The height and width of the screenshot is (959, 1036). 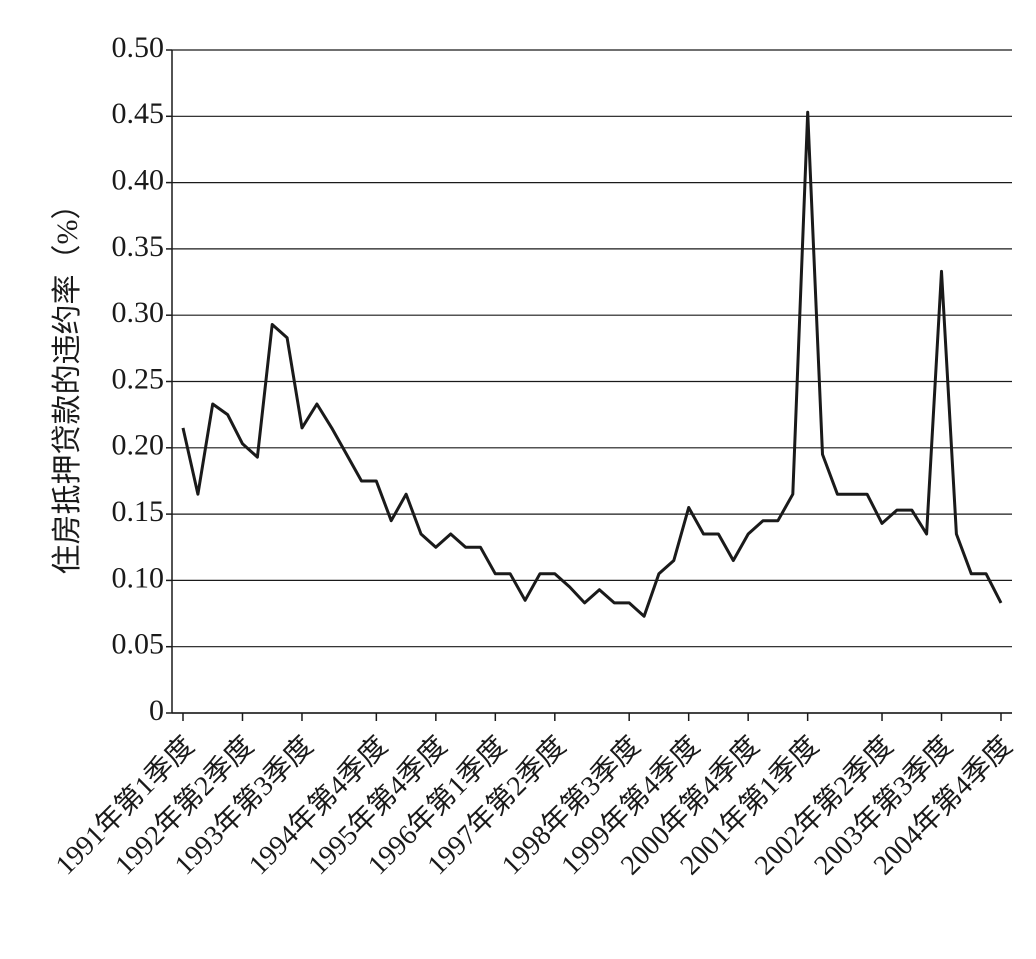 What do you see at coordinates (138, 445) in the screenshot?
I see `y-tick-label: 0.20` at bounding box center [138, 445].